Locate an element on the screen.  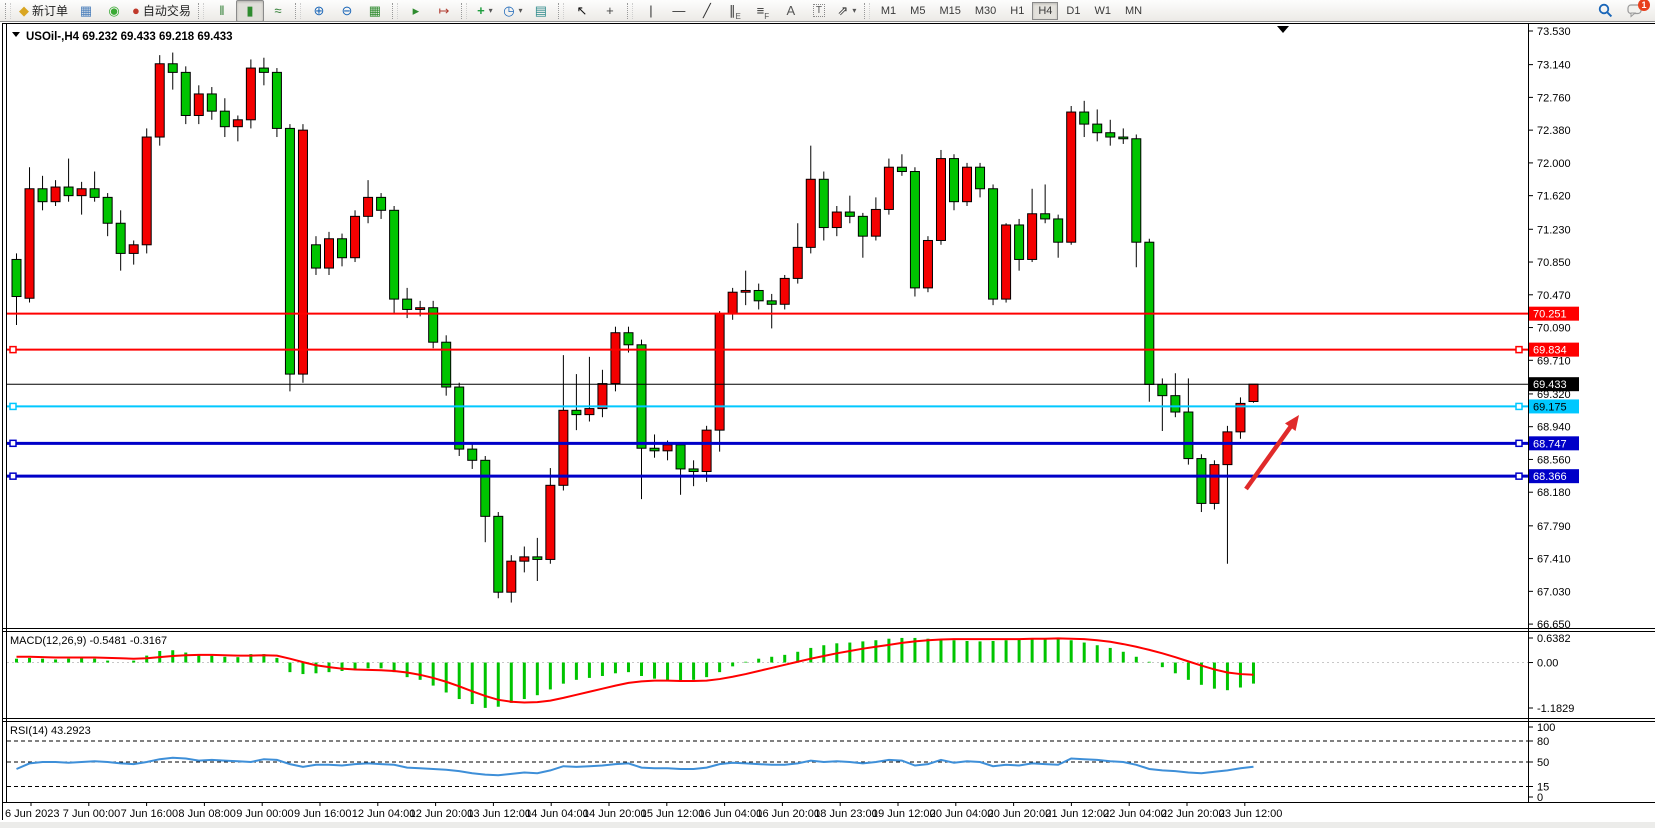
time-axis-label: 14 Jun 20:00 is located at coordinates (615, 814).